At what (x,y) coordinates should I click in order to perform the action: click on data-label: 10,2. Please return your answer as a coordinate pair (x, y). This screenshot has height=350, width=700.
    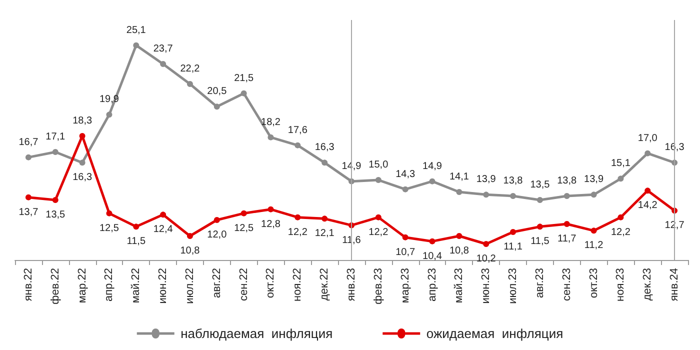
    Looking at the image, I should click on (486, 259).